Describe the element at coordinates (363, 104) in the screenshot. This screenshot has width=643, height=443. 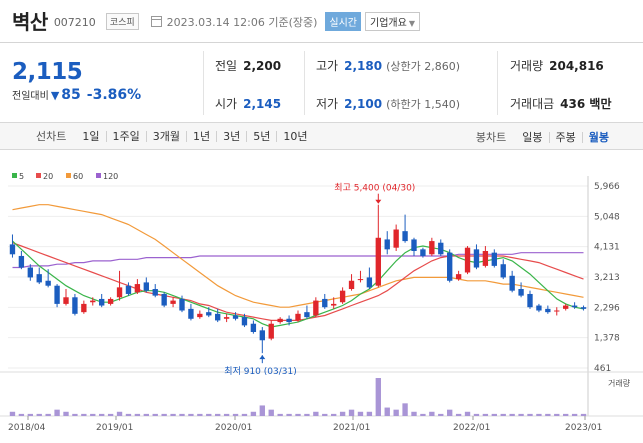
I see `low-value: 2,100` at that location.